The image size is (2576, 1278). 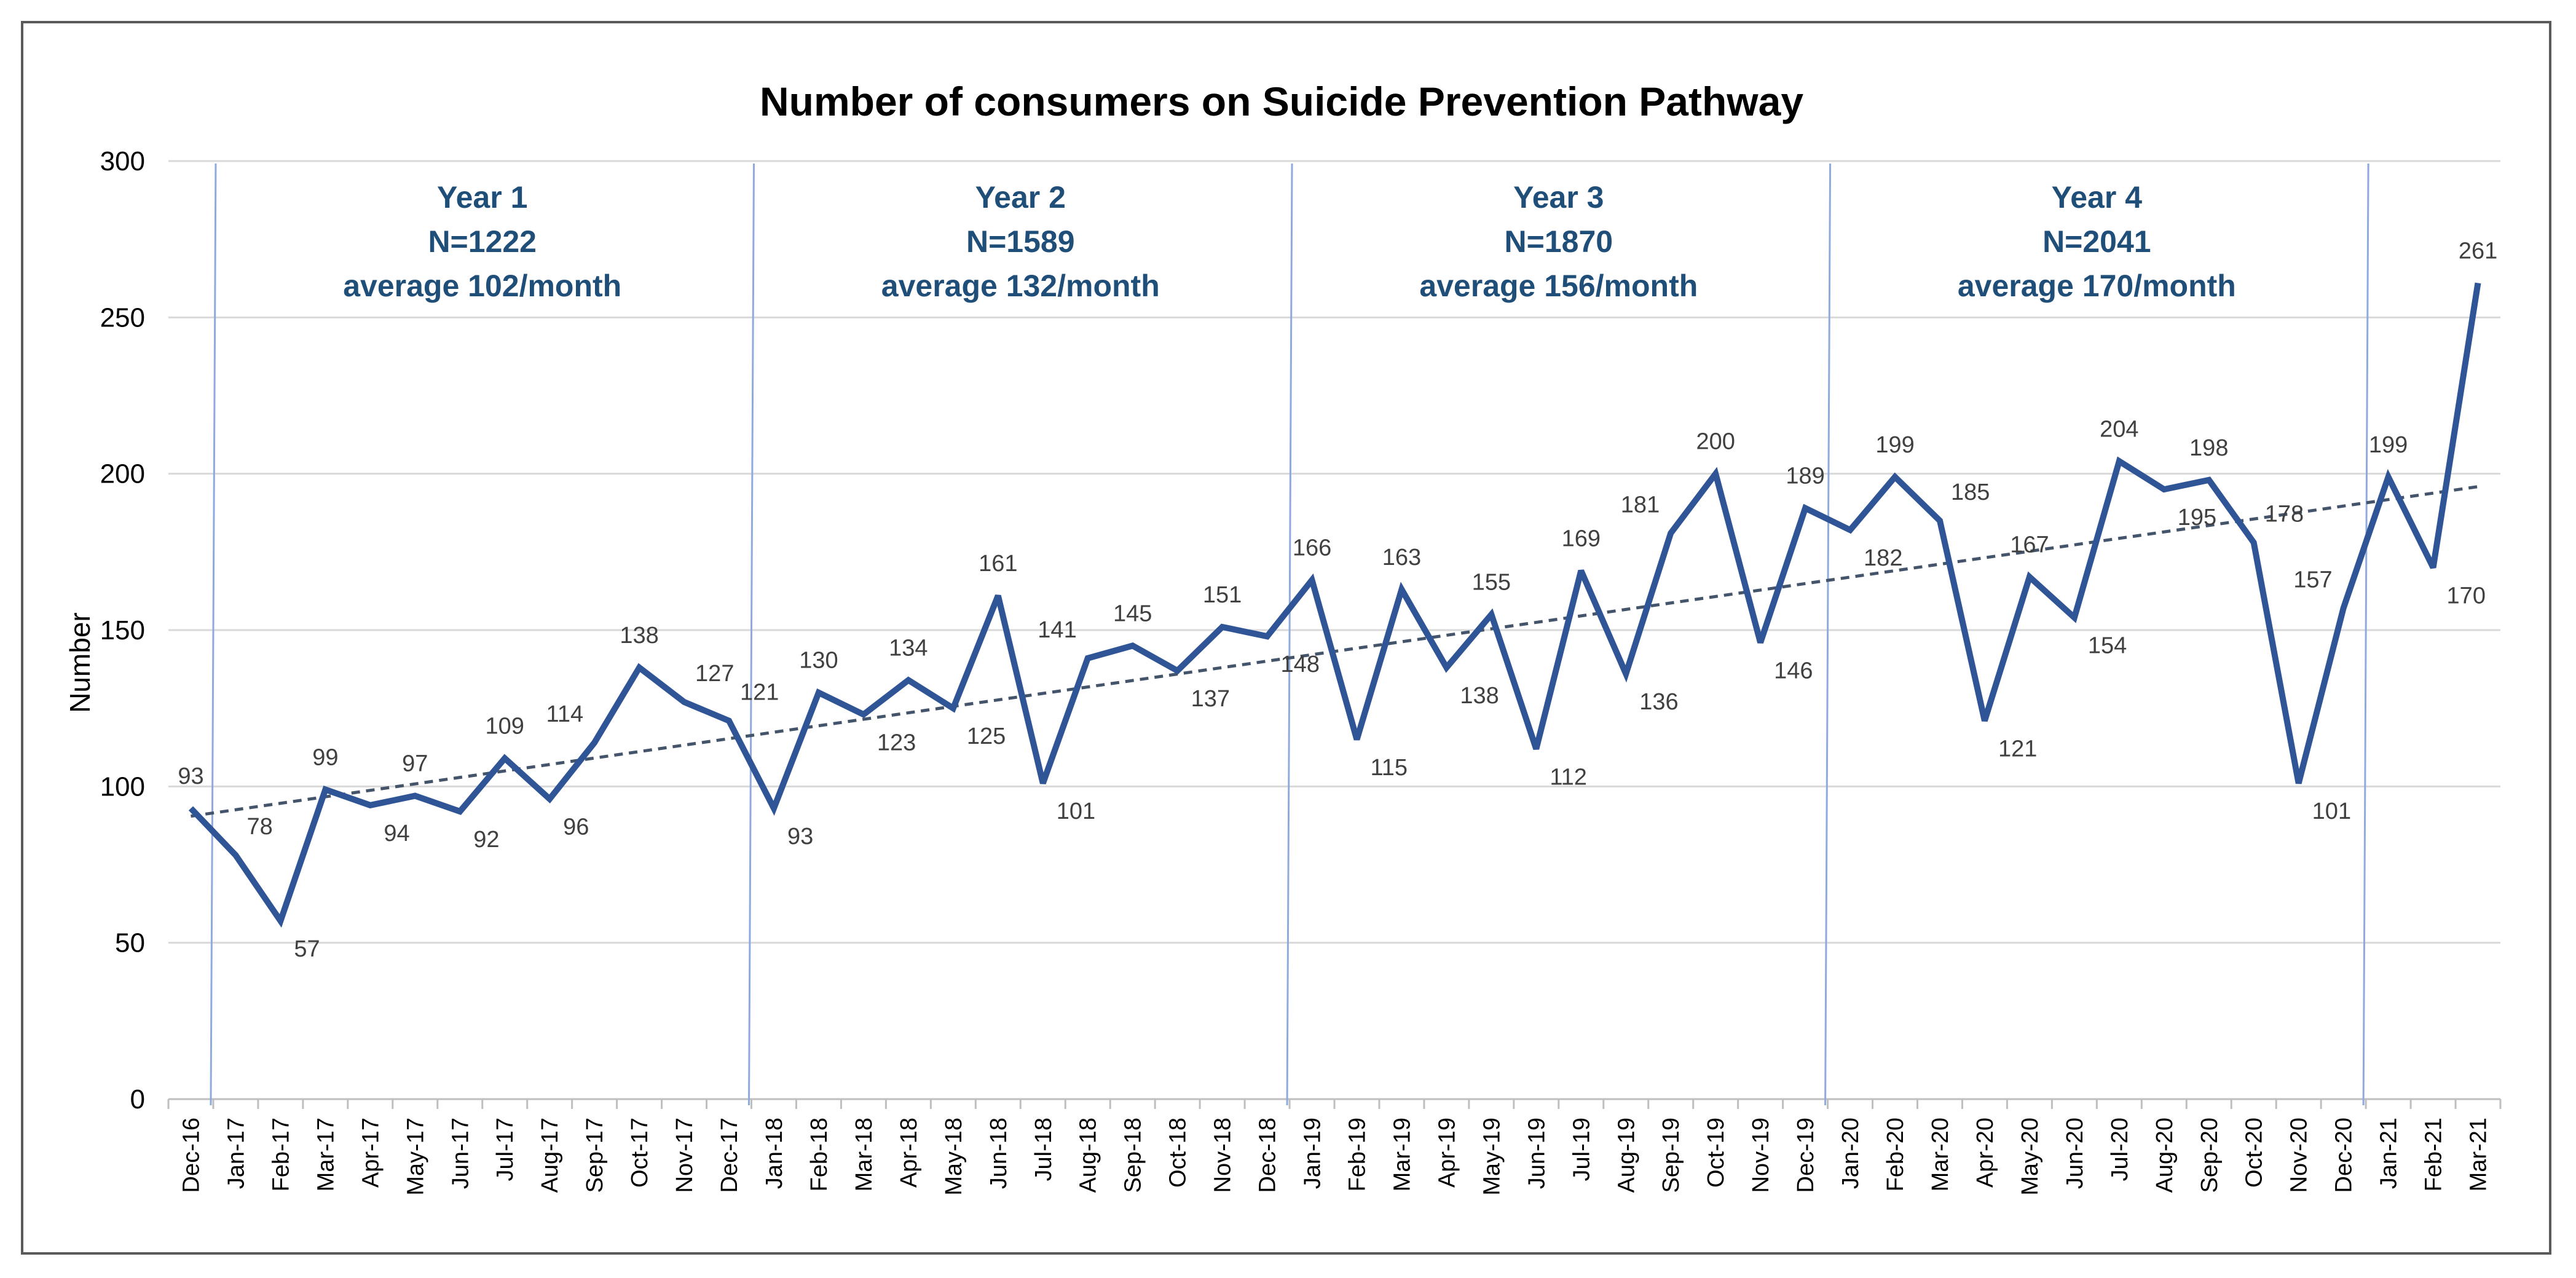 What do you see at coordinates (2097, 241) in the screenshot?
I see `year-annotation: Year 4 N=2041 average 170/month` at bounding box center [2097, 241].